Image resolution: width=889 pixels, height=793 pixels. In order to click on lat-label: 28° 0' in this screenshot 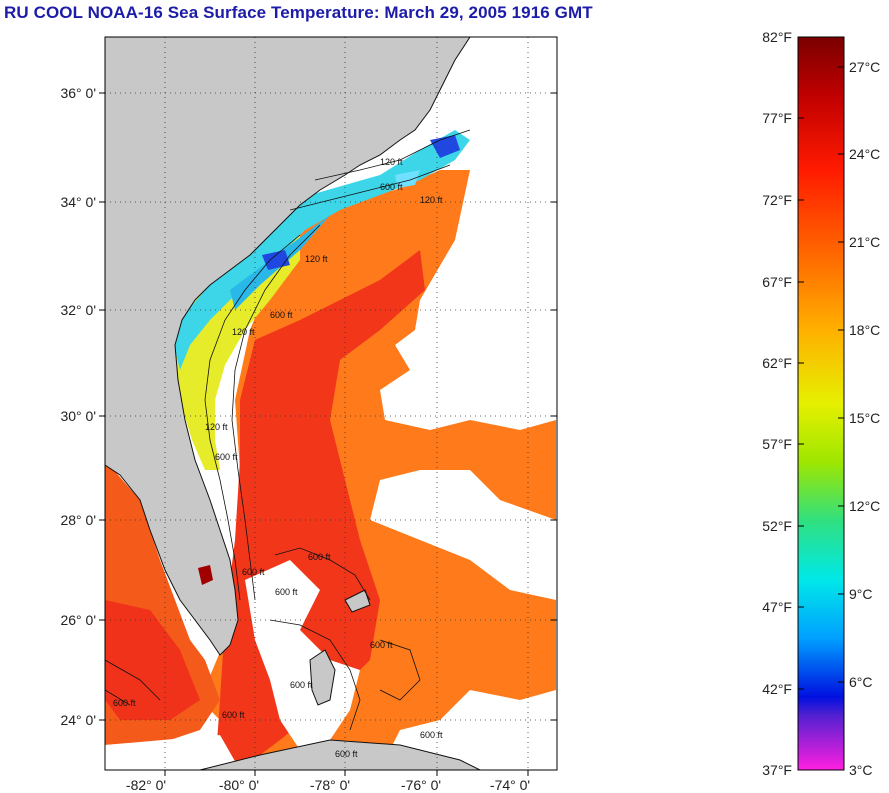, I will do `click(78, 520)`.